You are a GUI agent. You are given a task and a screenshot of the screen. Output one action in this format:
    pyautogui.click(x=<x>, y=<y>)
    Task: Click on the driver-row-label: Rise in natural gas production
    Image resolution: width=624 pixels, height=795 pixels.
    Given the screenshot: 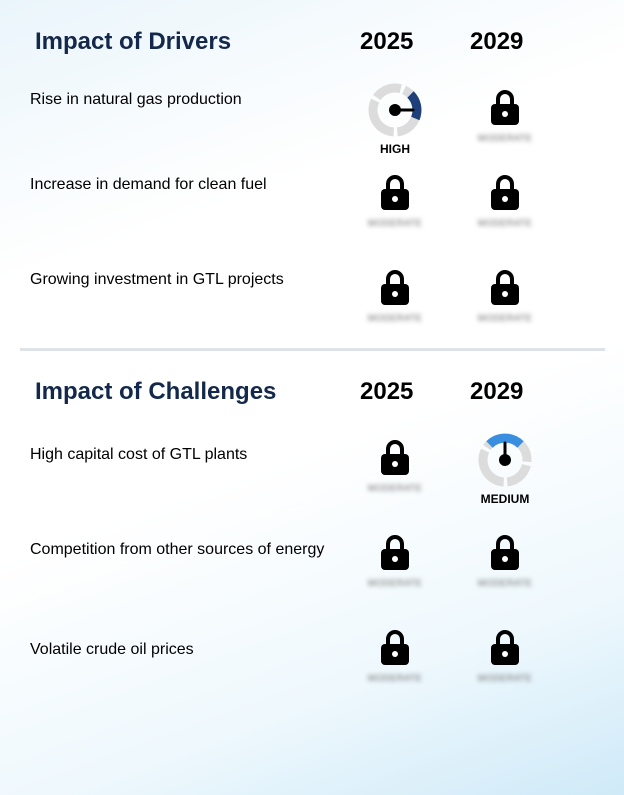 What is the action you would take?
    pyautogui.click(x=136, y=99)
    